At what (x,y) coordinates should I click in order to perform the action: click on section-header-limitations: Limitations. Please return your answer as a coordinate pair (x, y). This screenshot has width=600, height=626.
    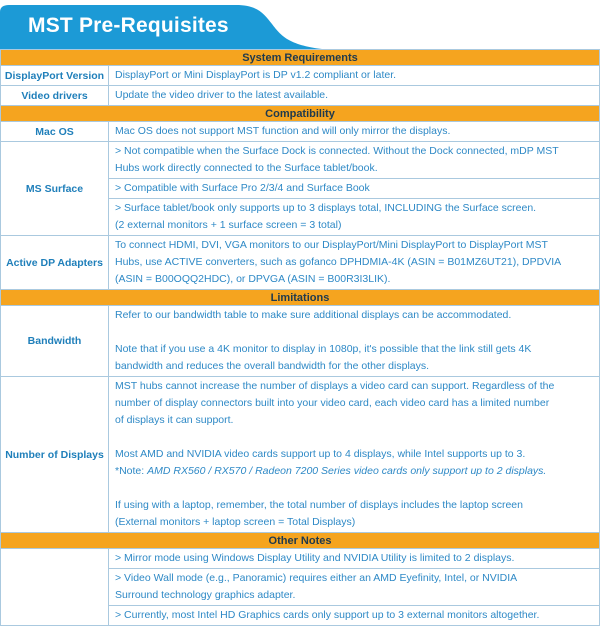
    Looking at the image, I should click on (300, 297).